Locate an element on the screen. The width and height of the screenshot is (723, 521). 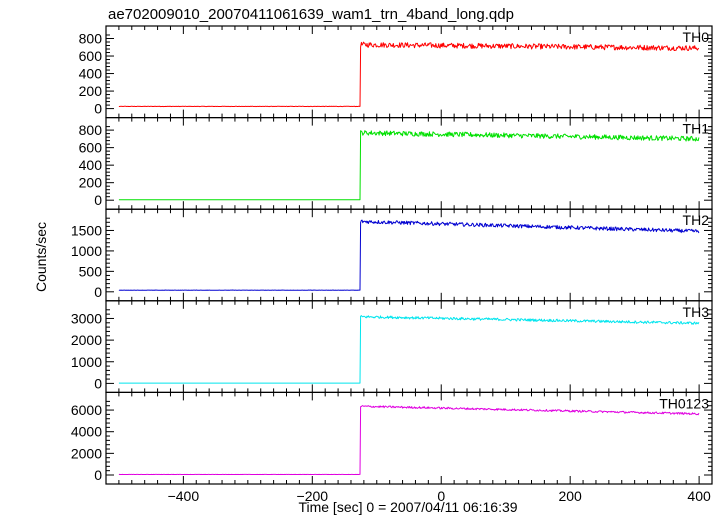
series-name-th1: TH1 is located at coordinates (696, 129).